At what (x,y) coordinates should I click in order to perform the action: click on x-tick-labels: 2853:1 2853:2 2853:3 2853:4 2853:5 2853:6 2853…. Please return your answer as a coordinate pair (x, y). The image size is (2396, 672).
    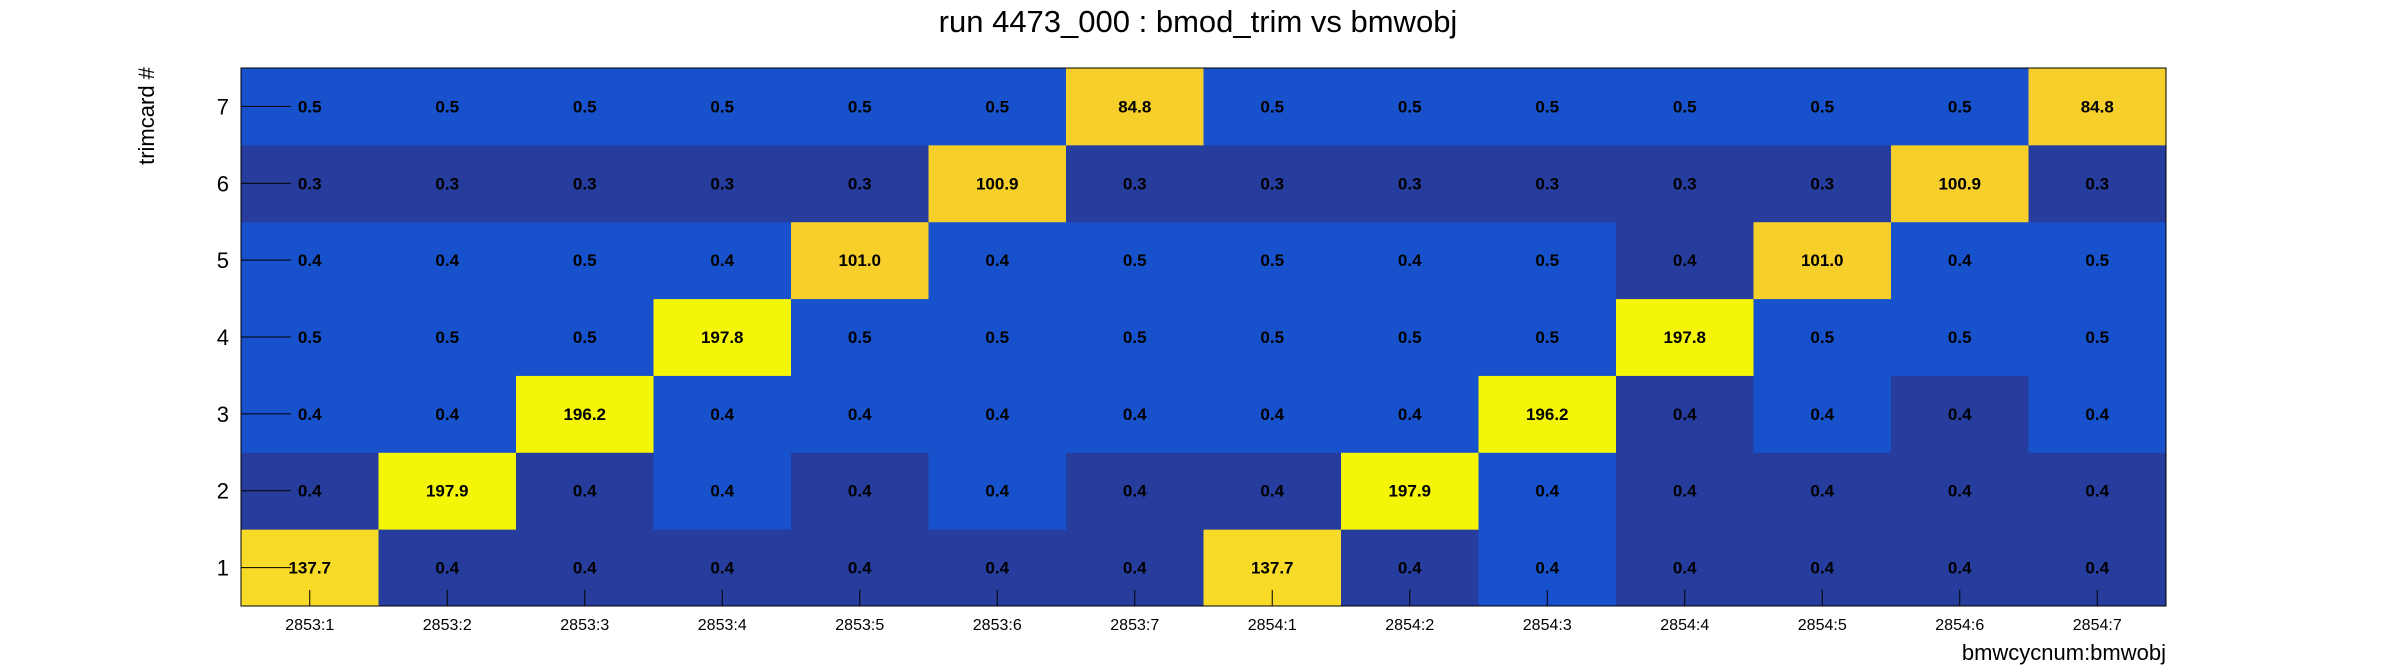
    Looking at the image, I should click on (1203, 625).